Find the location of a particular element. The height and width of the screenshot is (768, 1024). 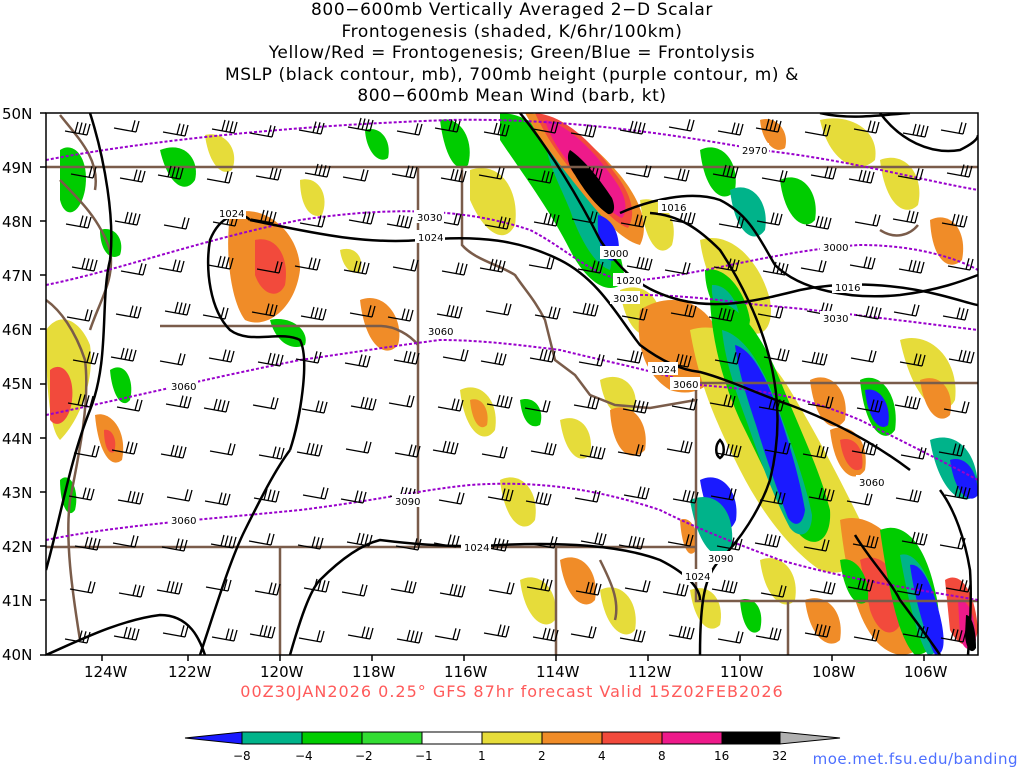

colorbar-label: −4 is located at coordinates (304, 756).